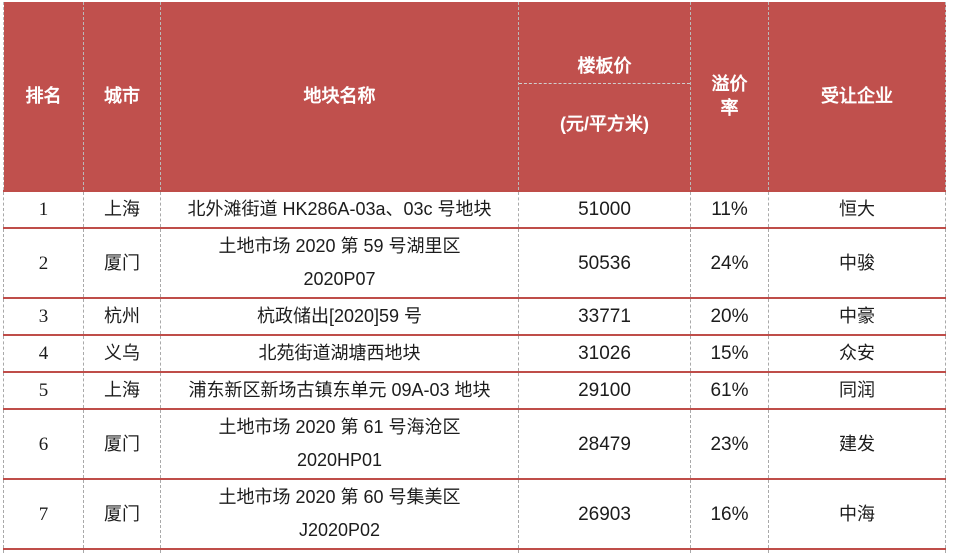 The height and width of the screenshot is (554, 960). Describe the element at coordinates (43, 514) in the screenshot. I see `rank-cell: 7` at that location.